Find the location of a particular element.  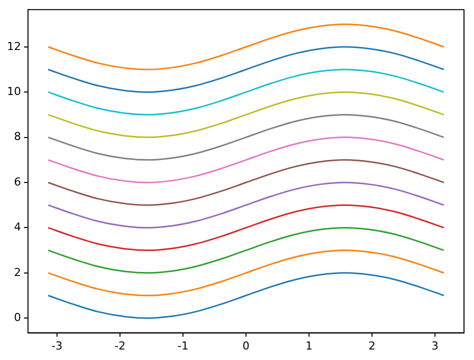

y-tick-label: 10 is located at coordinates (13, 91).